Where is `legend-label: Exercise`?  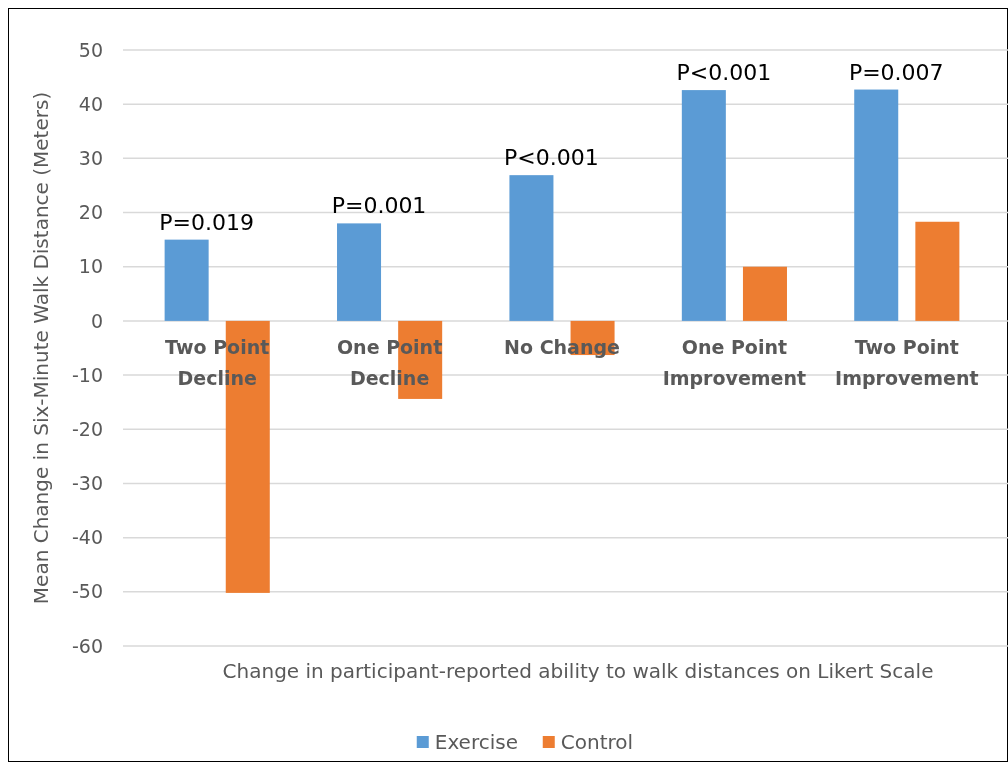
legend-label: Exercise is located at coordinates (476, 742).